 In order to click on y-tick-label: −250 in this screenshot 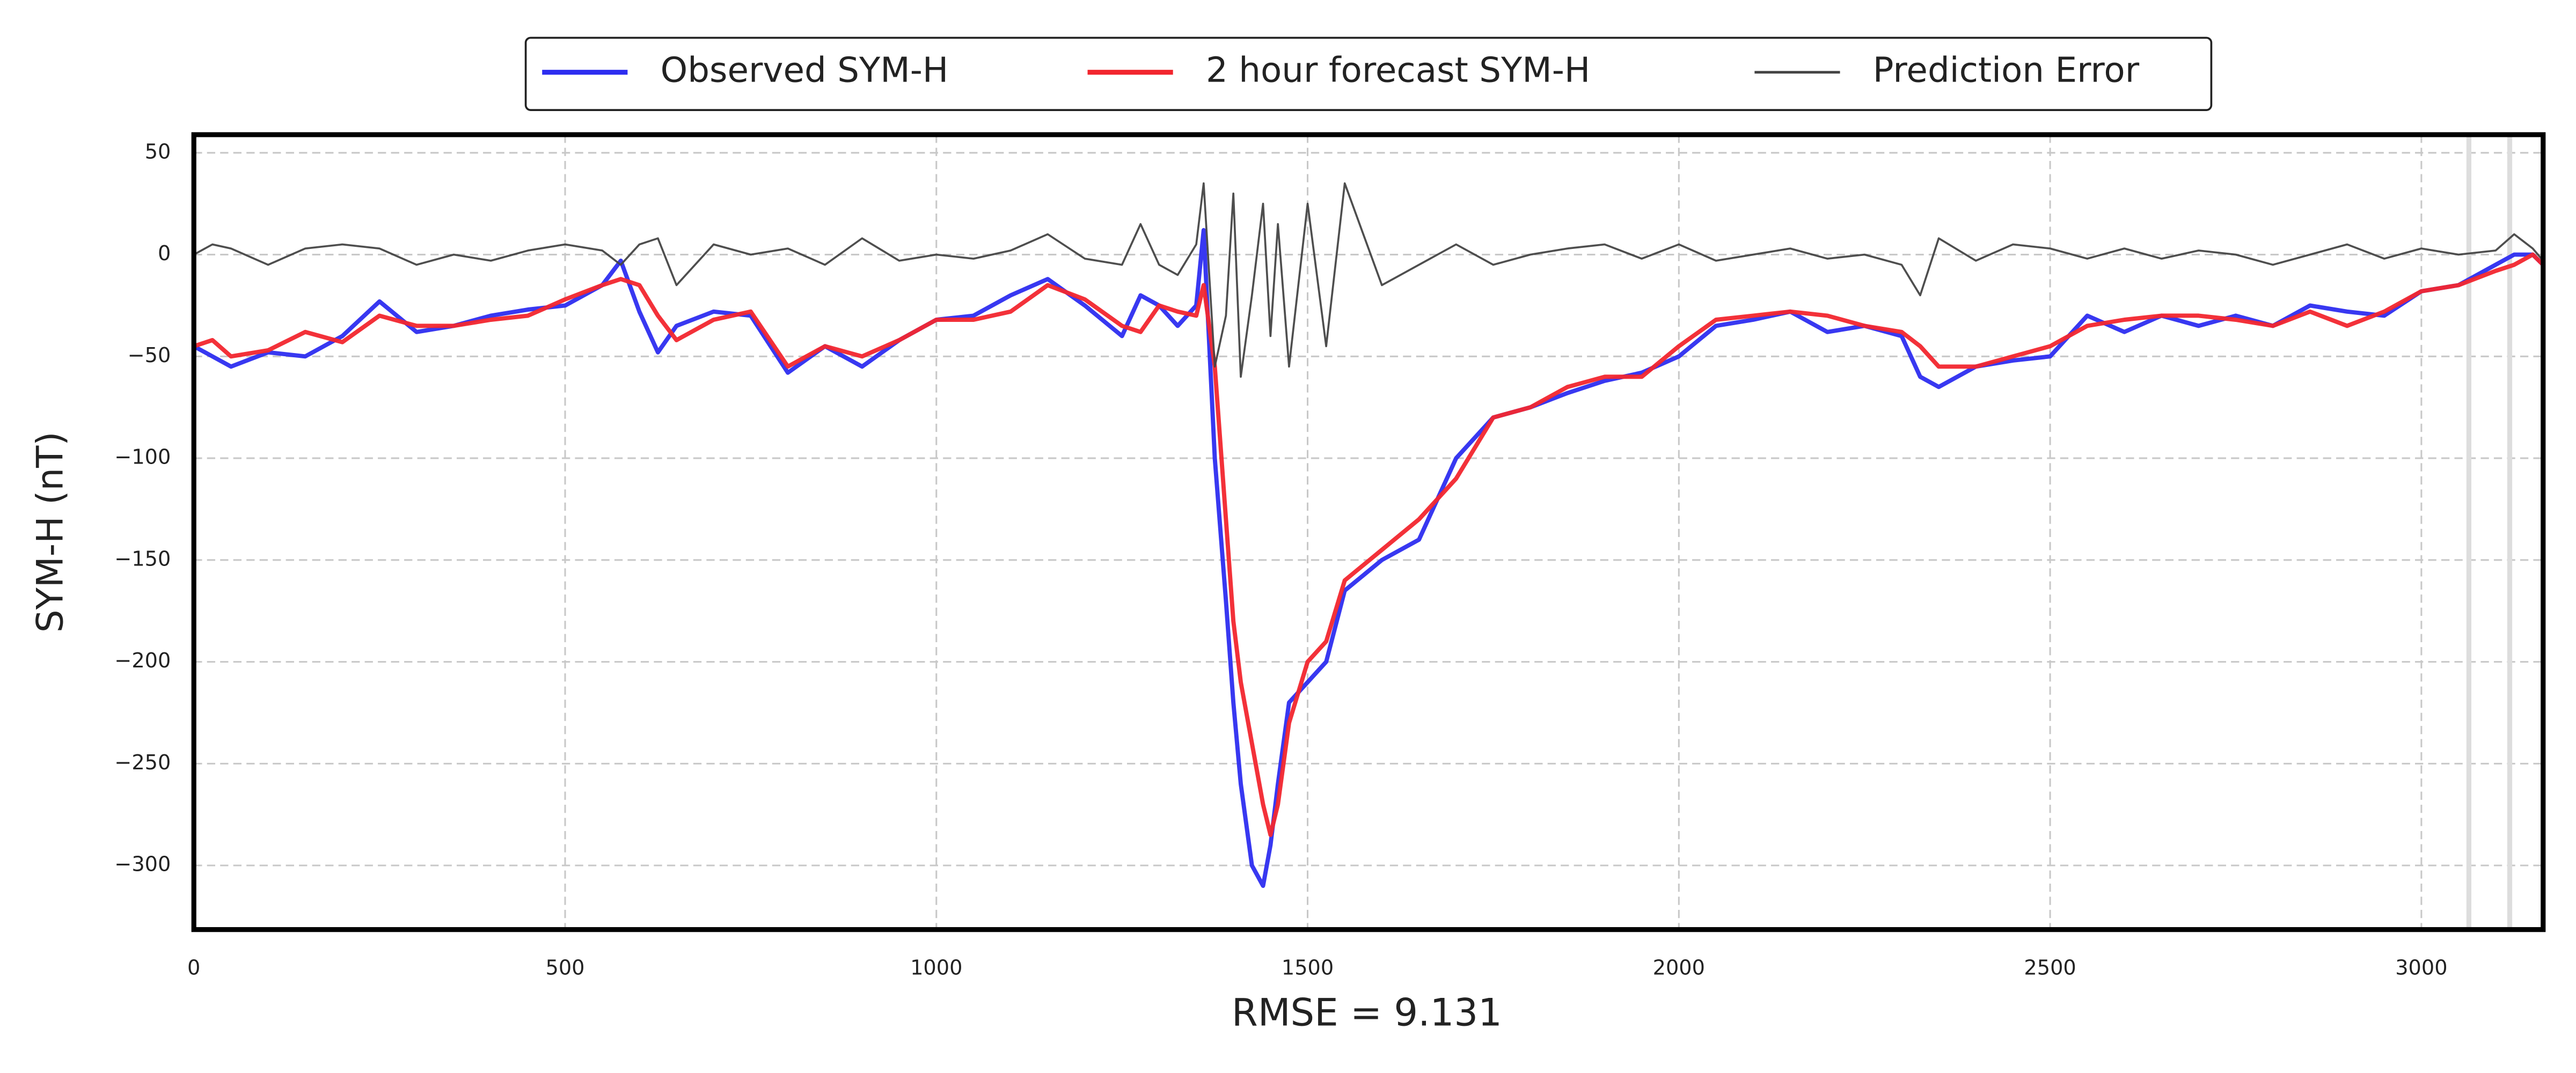, I will do `click(142, 763)`.